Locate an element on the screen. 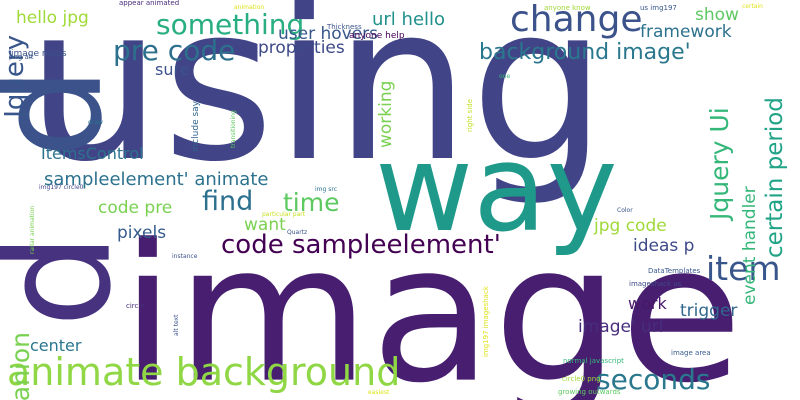 This screenshot has width=800, height=400. word: growing outwards is located at coordinates (589, 392).